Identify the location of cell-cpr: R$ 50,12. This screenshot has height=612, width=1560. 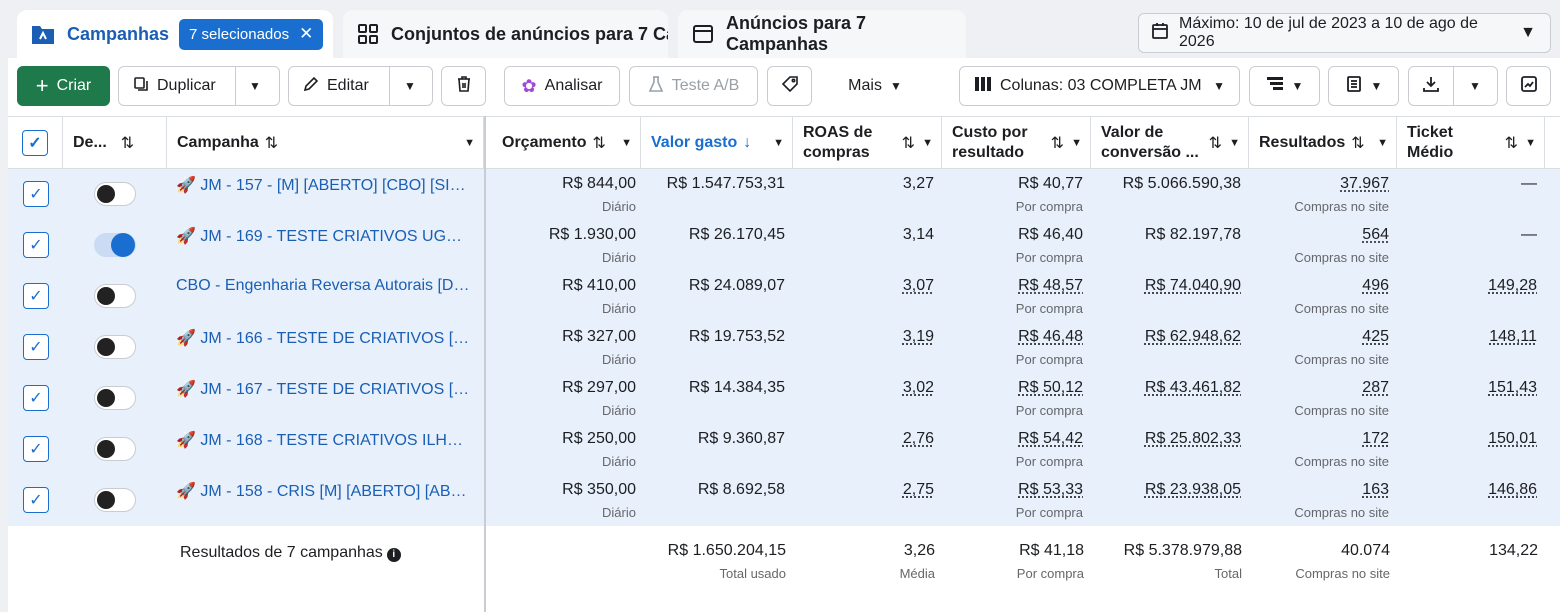
(1050, 387).